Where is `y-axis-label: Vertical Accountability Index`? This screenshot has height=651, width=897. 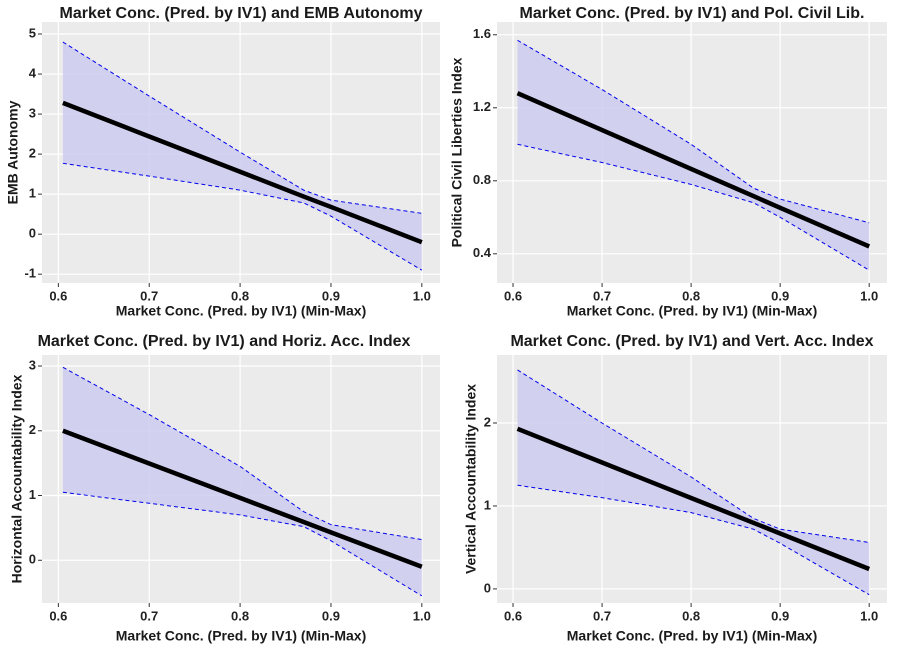 y-axis-label: Vertical Accountability Index is located at coordinates (471, 479).